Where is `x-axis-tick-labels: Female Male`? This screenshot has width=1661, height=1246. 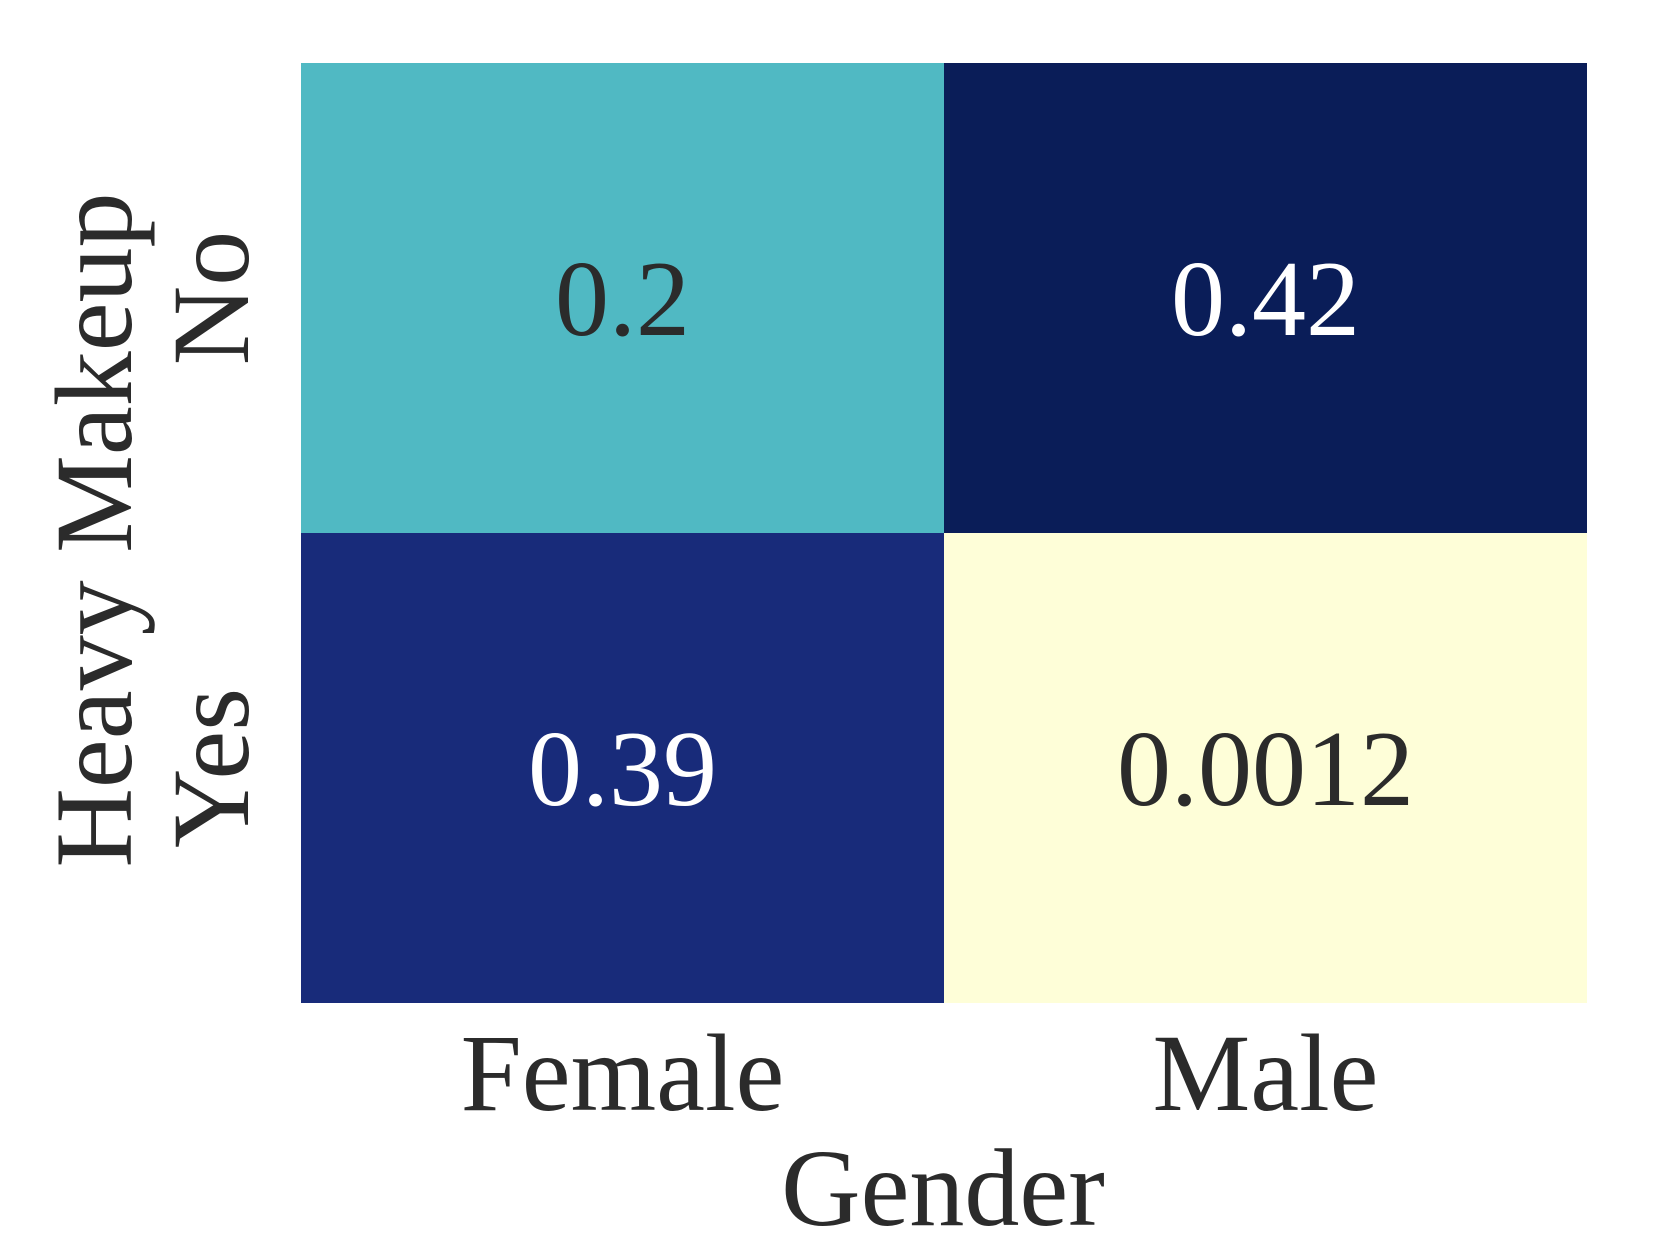
x-axis-tick-labels: Female Male is located at coordinates (920, 1073).